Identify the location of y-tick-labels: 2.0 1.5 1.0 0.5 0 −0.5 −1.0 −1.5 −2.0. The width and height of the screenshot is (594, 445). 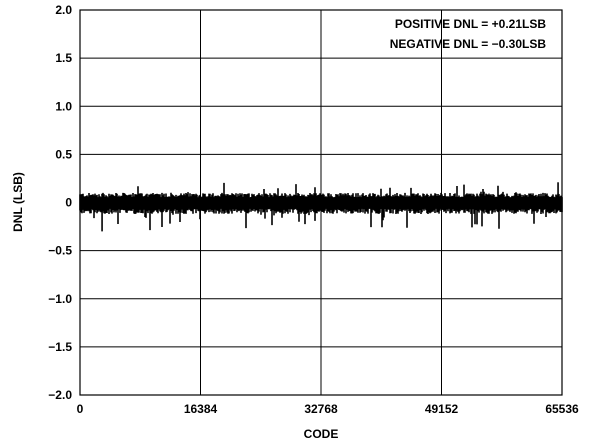
(60, 202).